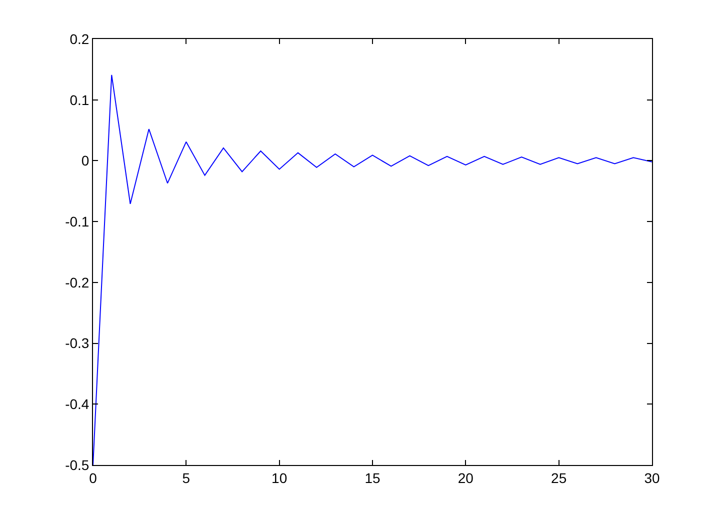 Image resolution: width=720 pixels, height=524 pixels. I want to click on x-tick-label: 10, so click(280, 478).